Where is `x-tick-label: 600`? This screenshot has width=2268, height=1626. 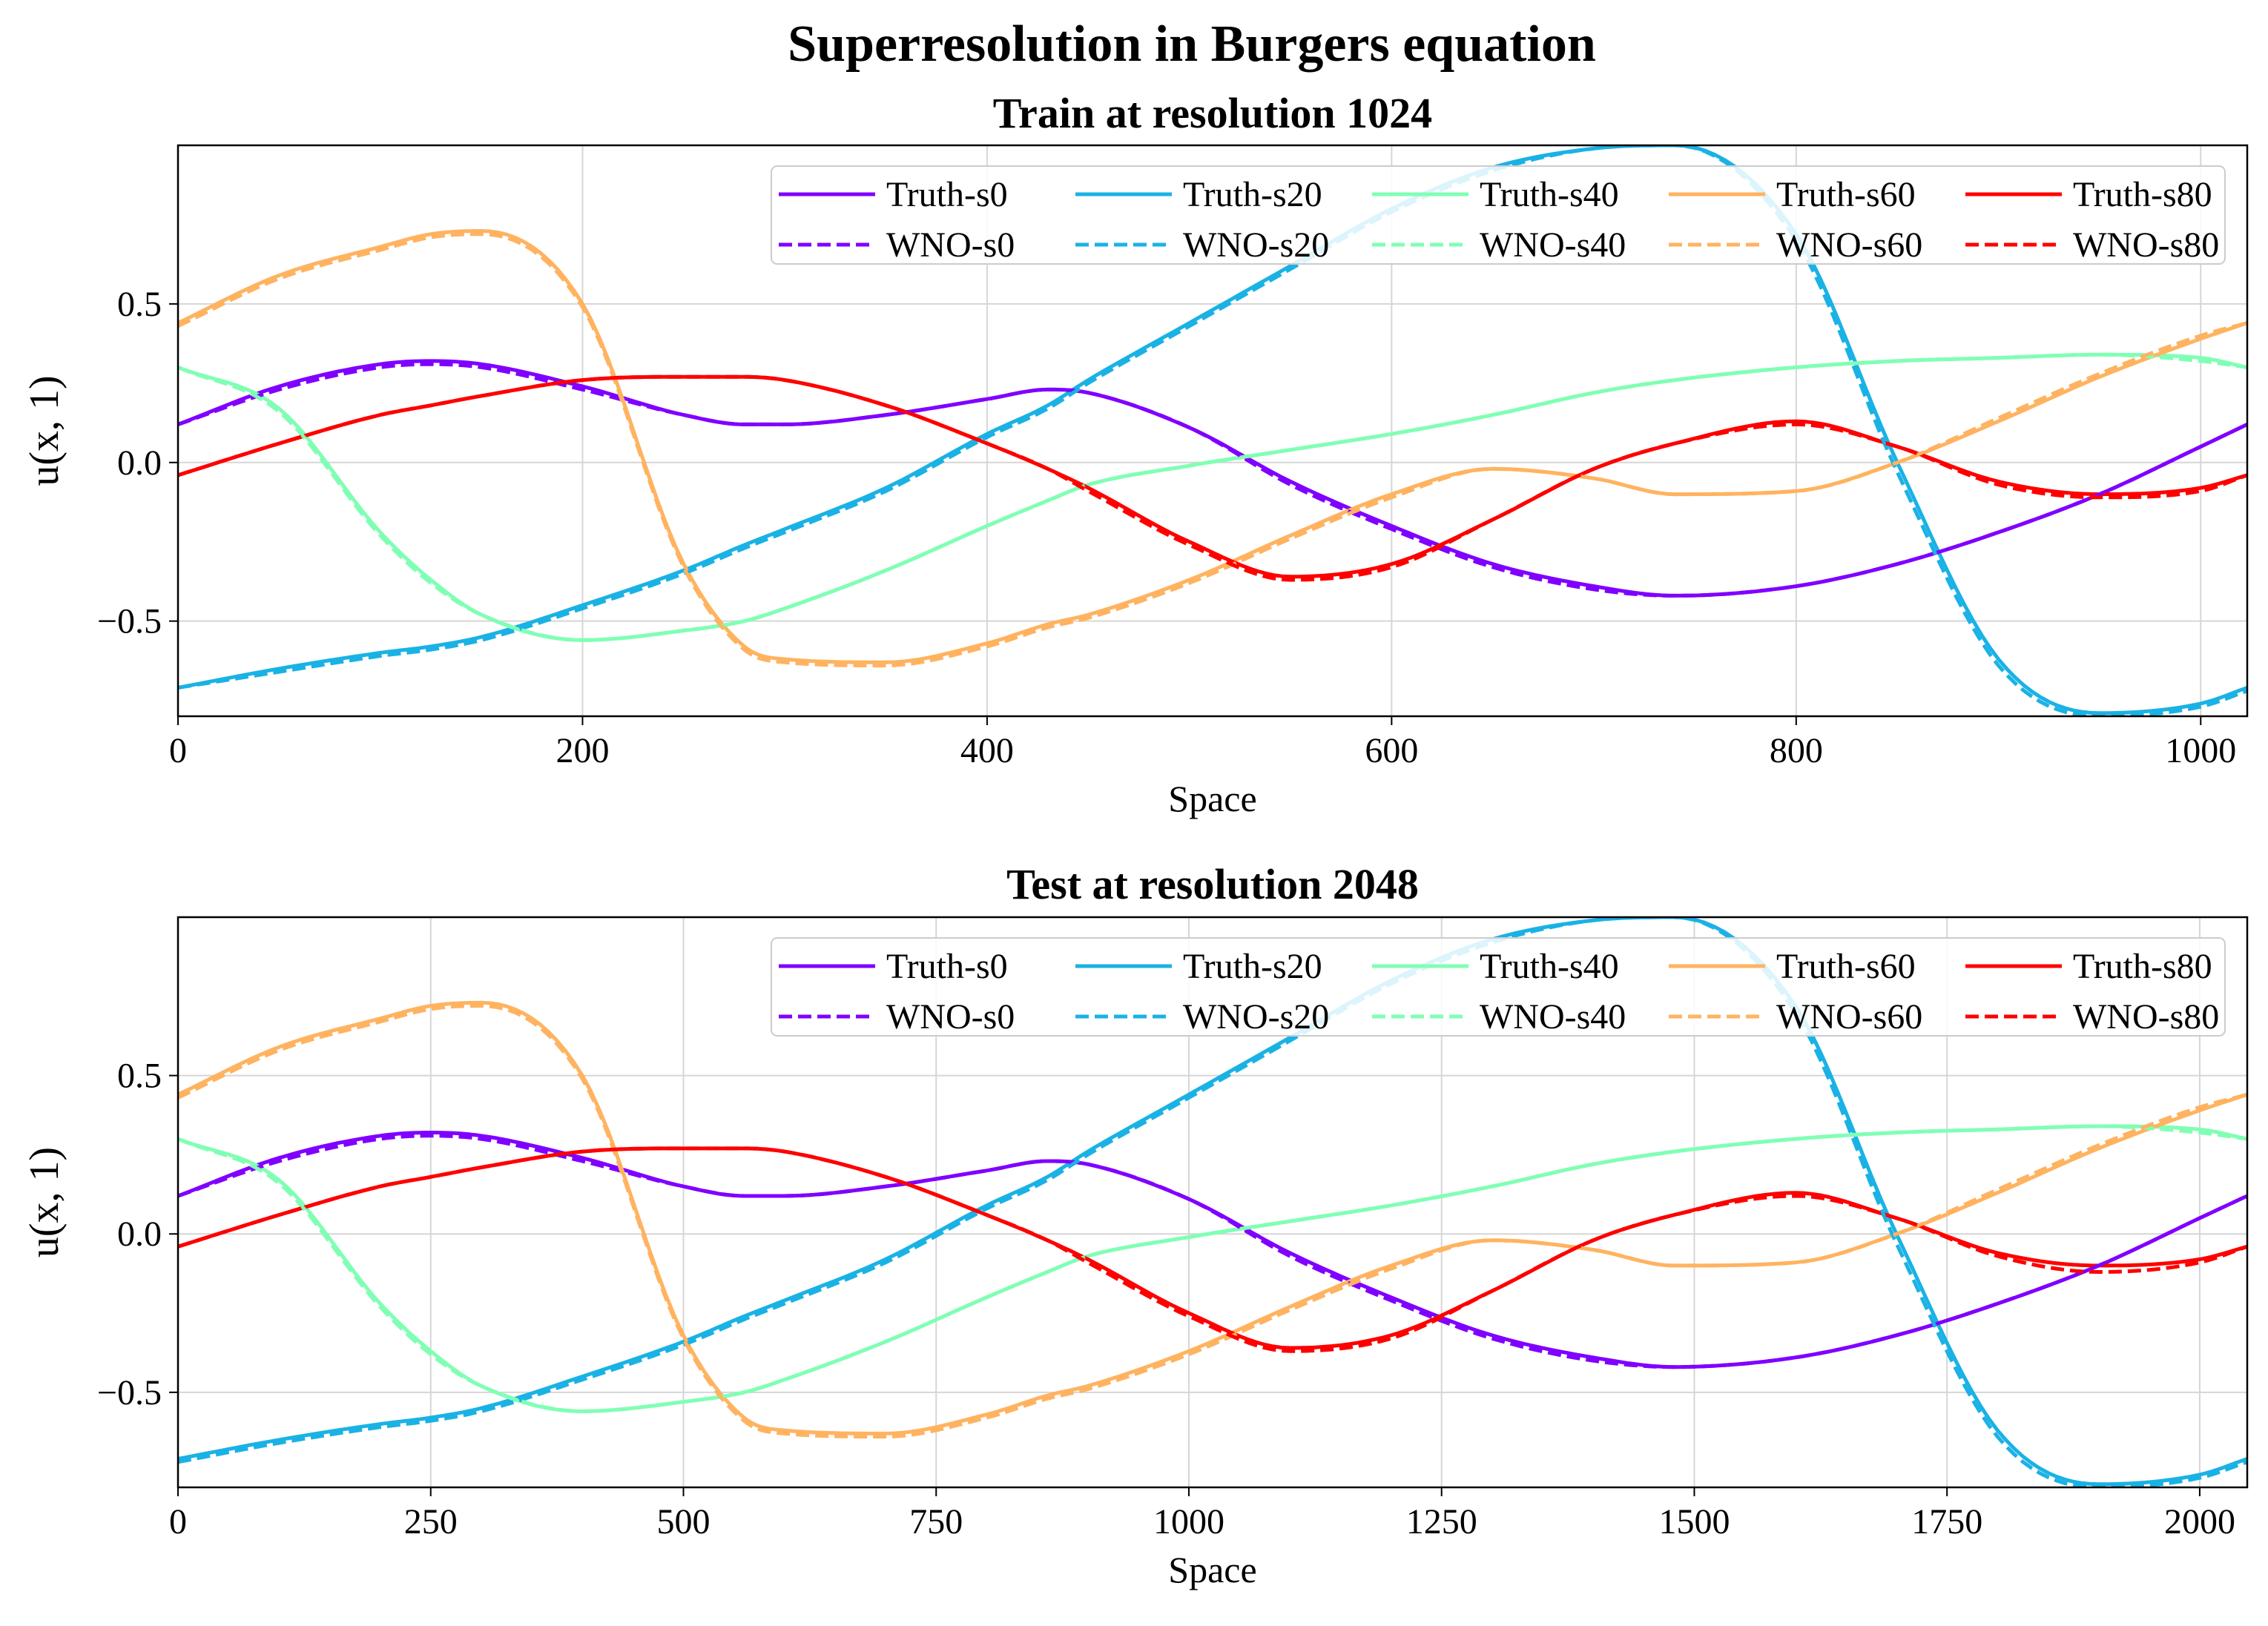 x-tick-label: 600 is located at coordinates (1391, 750).